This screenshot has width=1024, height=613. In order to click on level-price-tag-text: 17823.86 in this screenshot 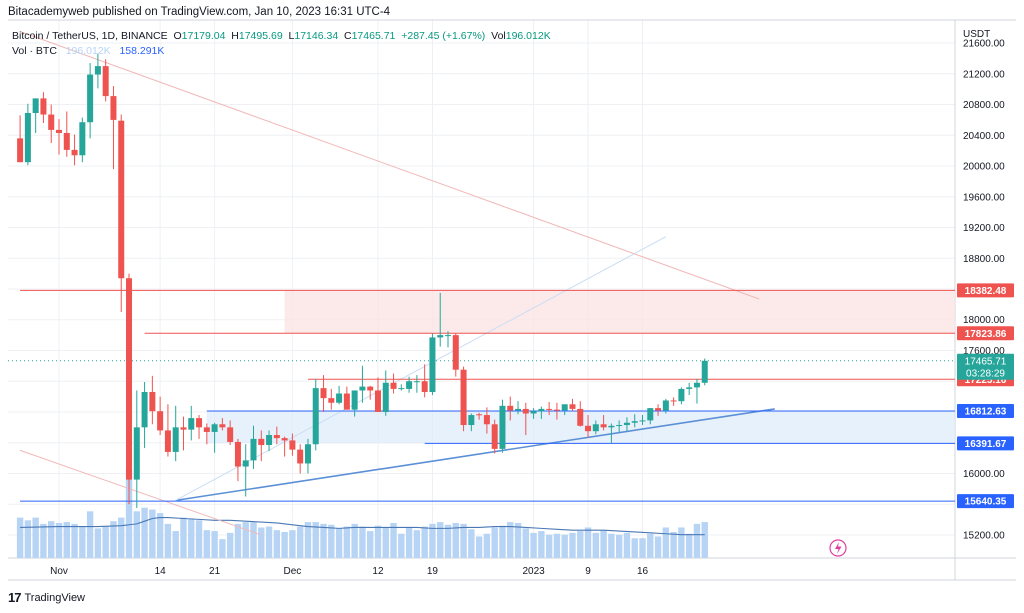, I will do `click(986, 334)`.